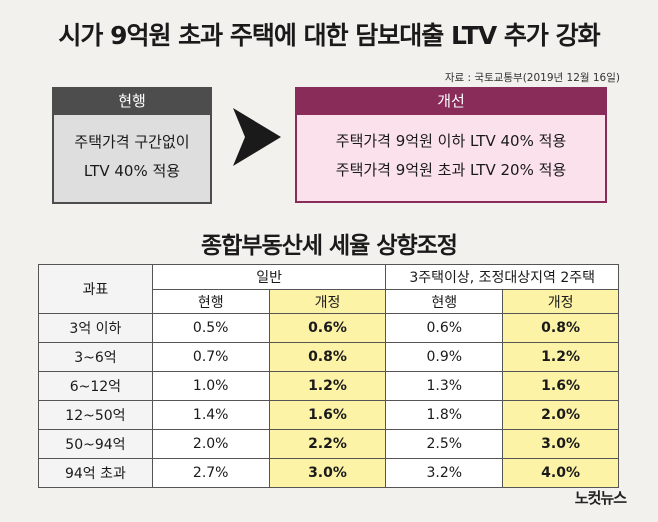 The image size is (658, 522). What do you see at coordinates (95, 415) in the screenshot?
I see `bracket-cell: 12~50억` at bounding box center [95, 415].